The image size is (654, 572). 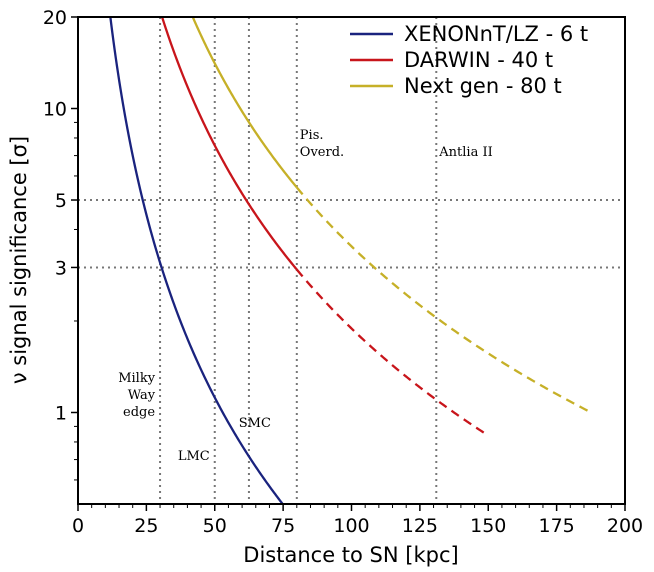 I want to click on annotation-antlia-ii-line-0: Antlia II, so click(x=465, y=152).